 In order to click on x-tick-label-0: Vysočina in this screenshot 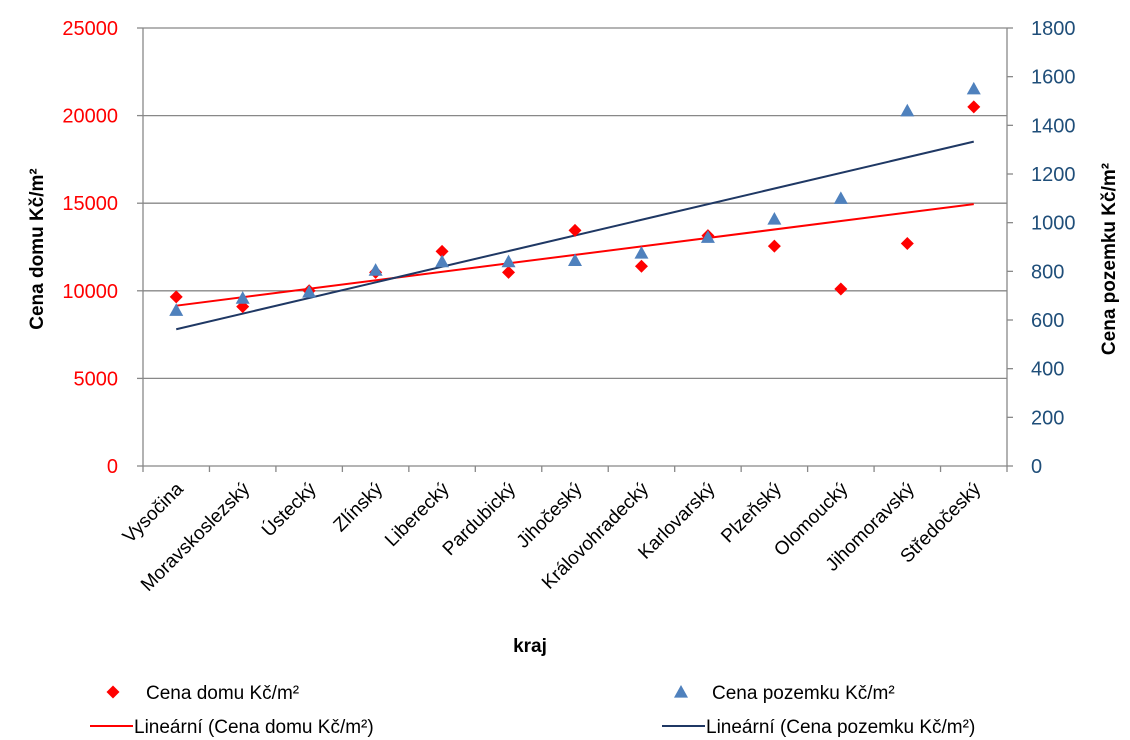, I will do `click(153, 512)`.